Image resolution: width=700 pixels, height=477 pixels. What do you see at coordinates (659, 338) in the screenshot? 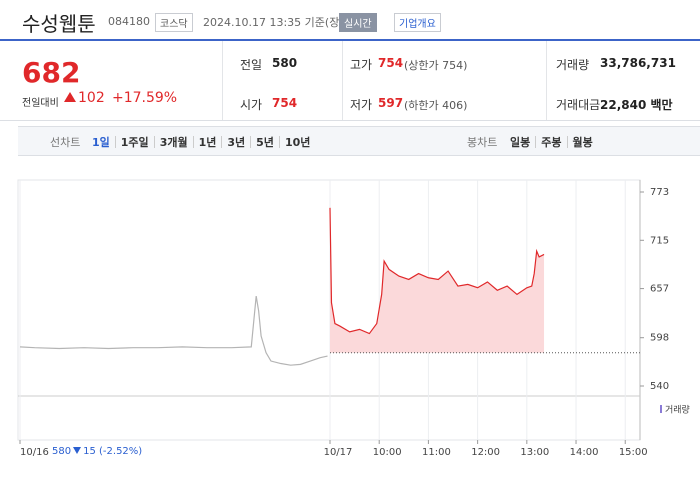
I see `y-tick-label: 598` at bounding box center [659, 338].